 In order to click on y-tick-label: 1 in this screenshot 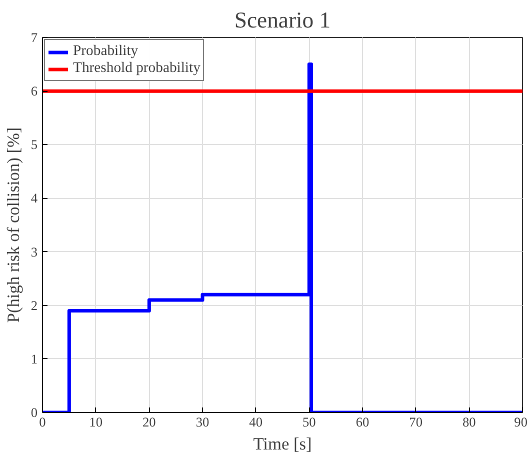, I will do `click(34, 358)`.